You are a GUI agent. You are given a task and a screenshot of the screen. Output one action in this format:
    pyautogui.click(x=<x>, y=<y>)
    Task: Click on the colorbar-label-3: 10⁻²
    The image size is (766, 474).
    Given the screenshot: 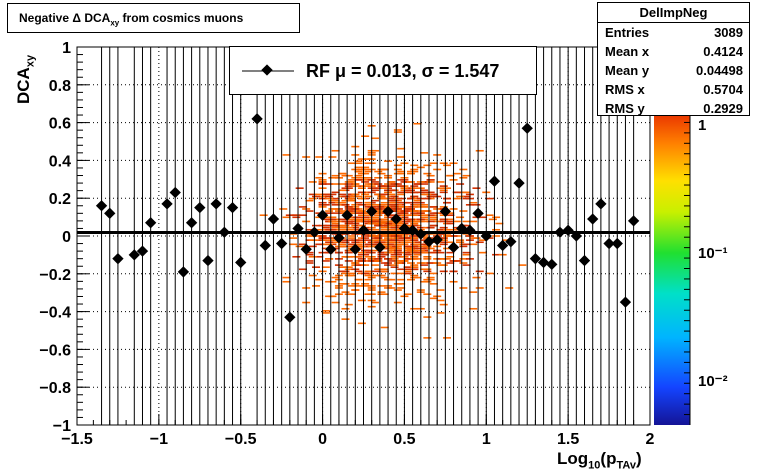 What is the action you would take?
    pyautogui.click(x=713, y=381)
    